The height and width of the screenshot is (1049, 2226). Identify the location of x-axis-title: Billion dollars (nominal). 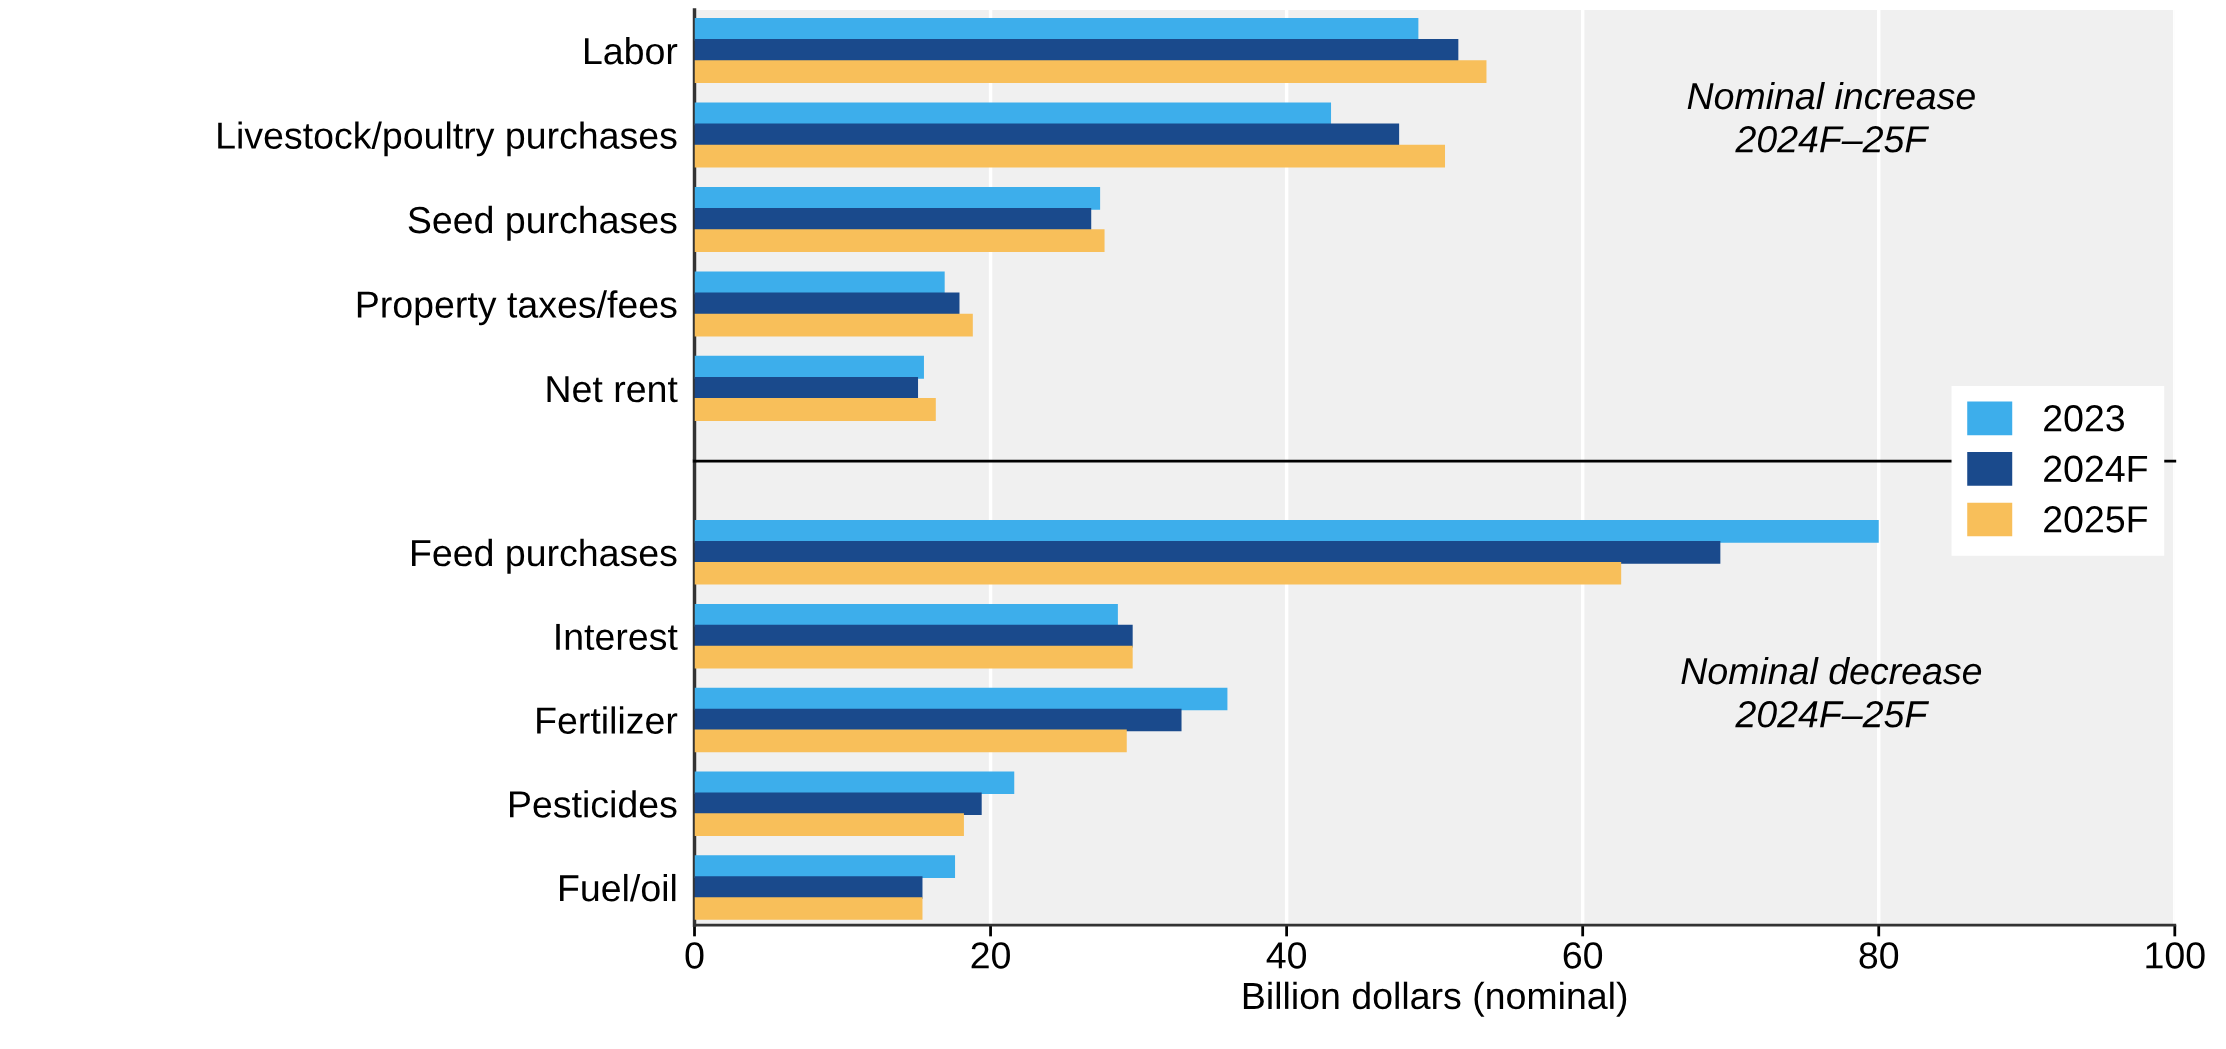
(1435, 999).